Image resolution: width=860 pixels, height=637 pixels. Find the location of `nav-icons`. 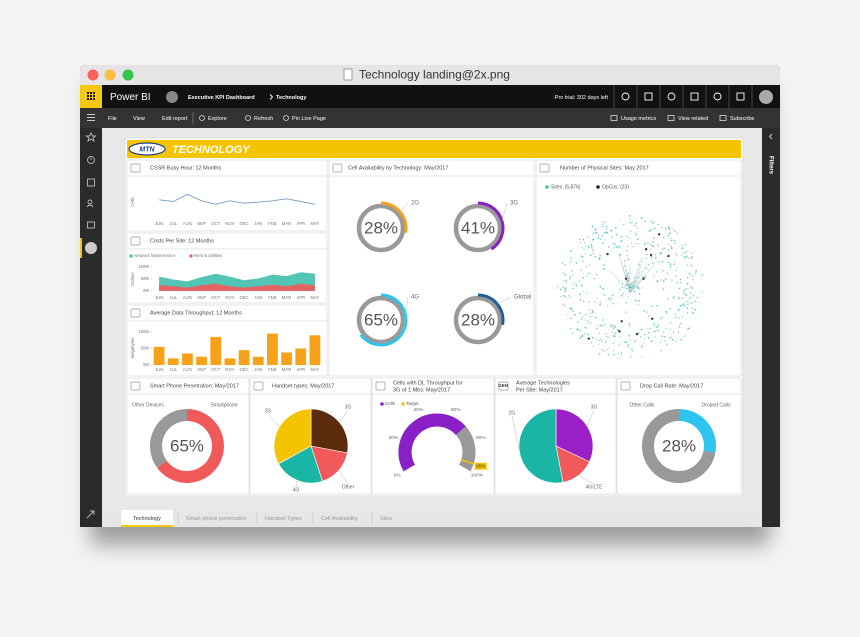

nav-icons is located at coordinates (91, 325).